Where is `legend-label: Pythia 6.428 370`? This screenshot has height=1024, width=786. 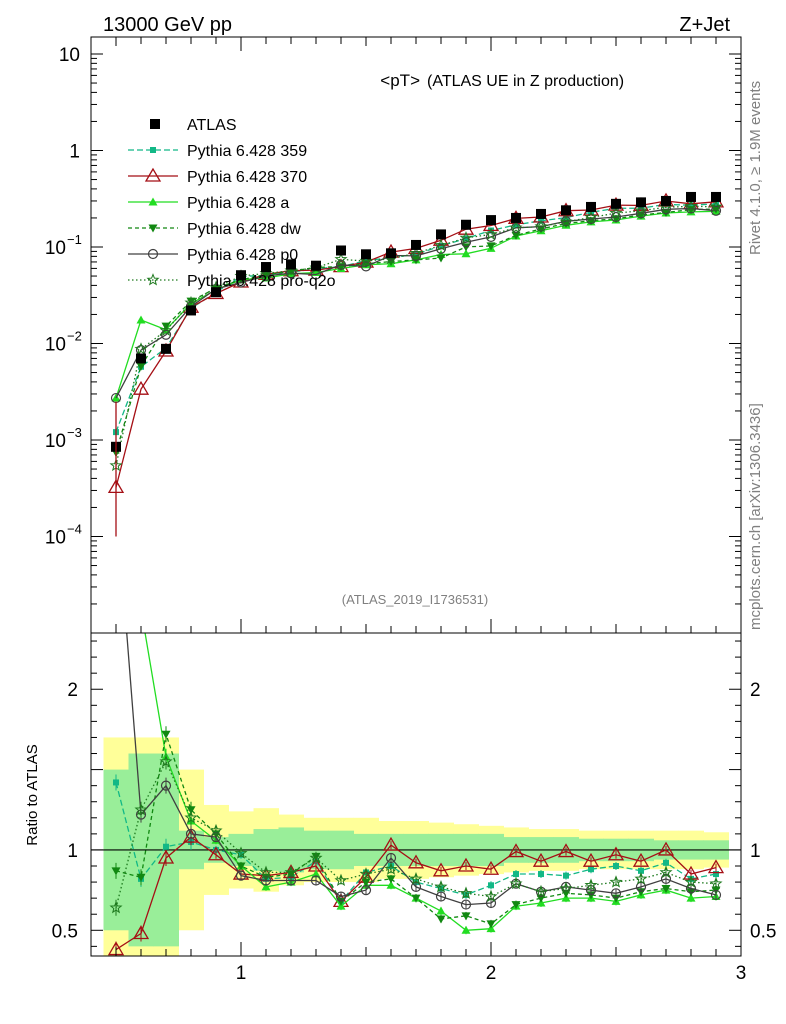
legend-label: Pythia 6.428 370 is located at coordinates (247, 177).